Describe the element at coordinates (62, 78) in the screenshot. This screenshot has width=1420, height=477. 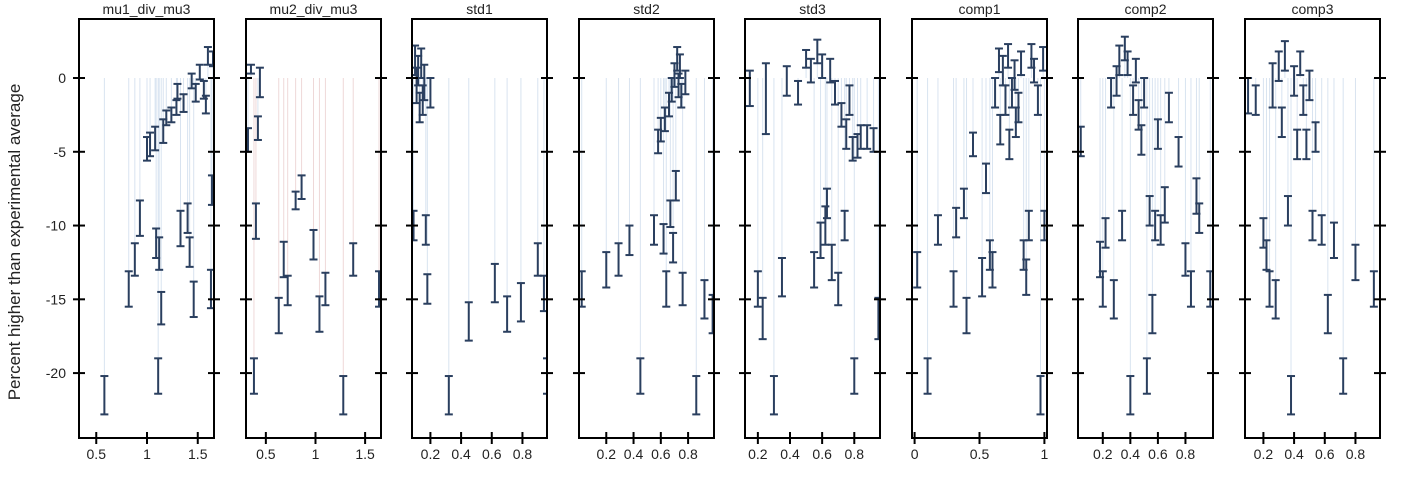
I see `y-tick-label: 0` at that location.